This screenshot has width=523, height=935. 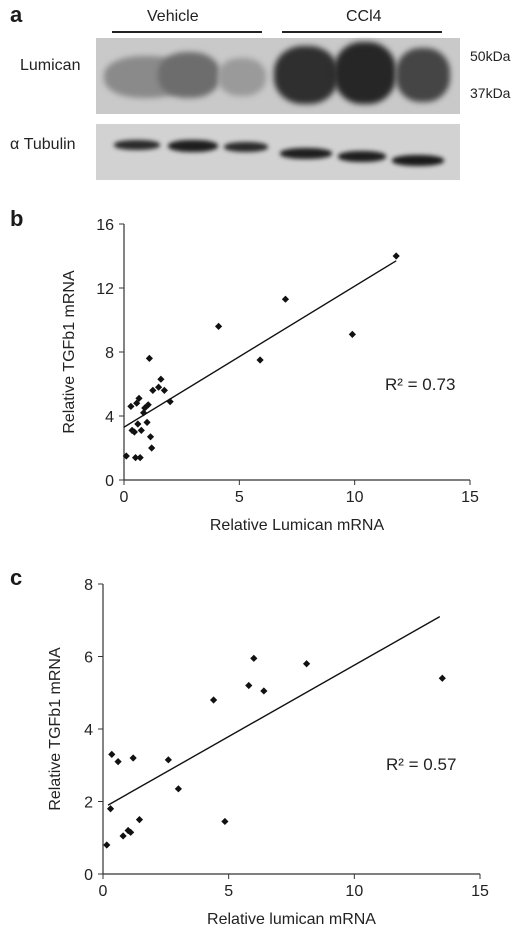 I want to click on ccl4-group-label: CCl4, so click(x=364, y=16).